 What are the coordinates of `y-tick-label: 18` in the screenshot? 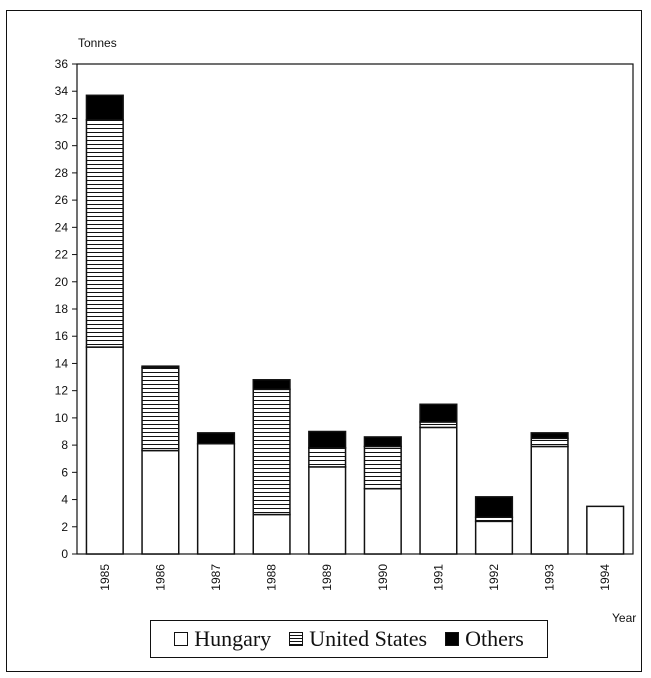 It's located at (62, 309).